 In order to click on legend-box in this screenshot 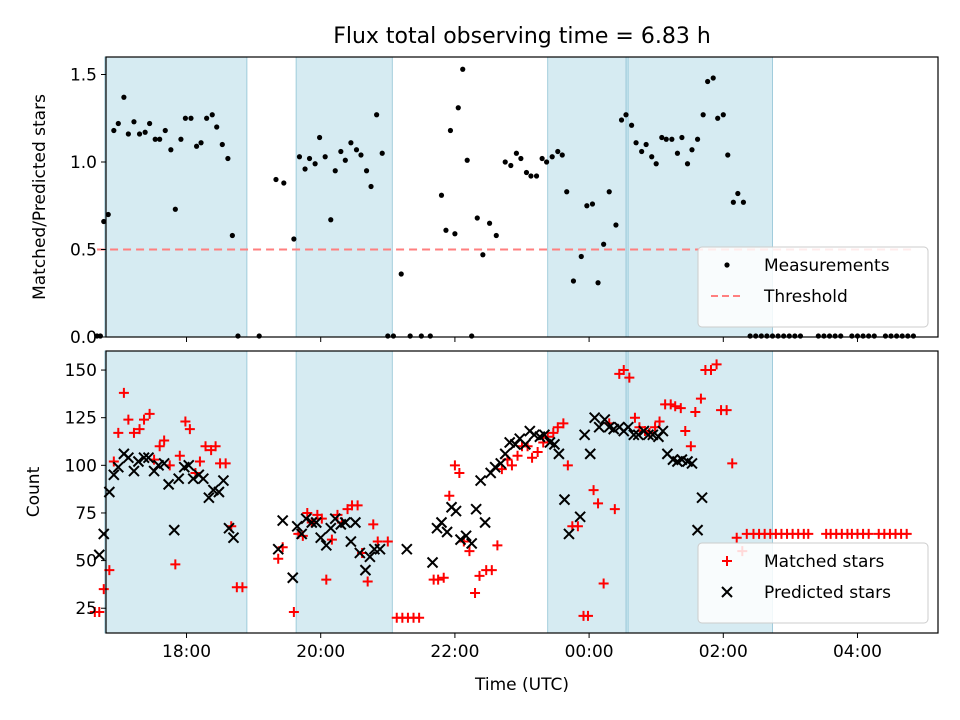, I will do `click(813, 583)`.